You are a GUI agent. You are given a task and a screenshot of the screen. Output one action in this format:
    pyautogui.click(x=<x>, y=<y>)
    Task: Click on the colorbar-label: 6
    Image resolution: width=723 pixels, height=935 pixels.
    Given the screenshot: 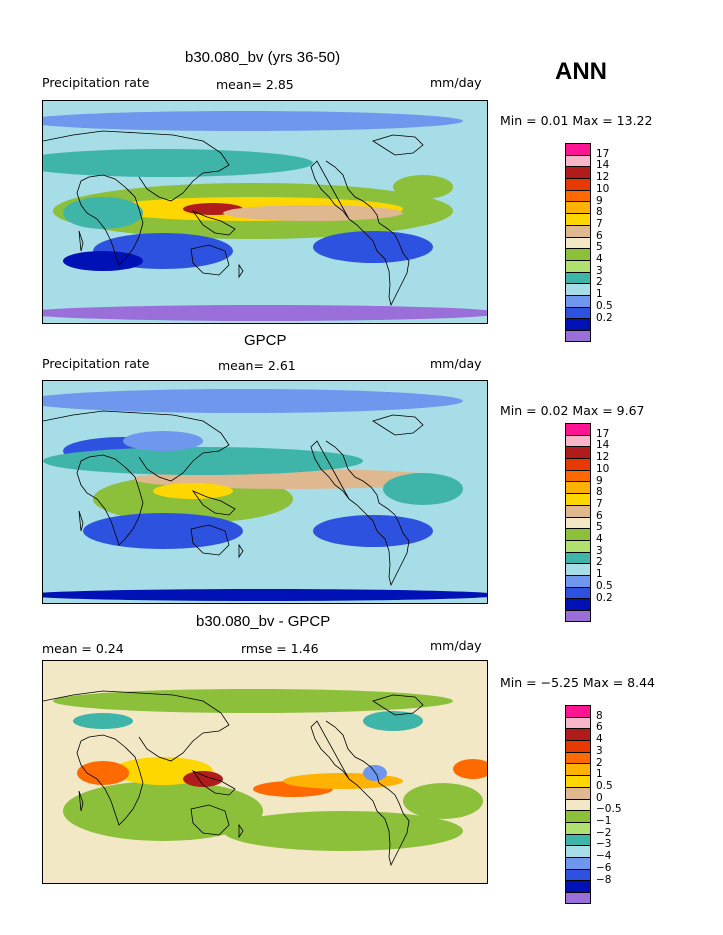 What is the action you would take?
    pyautogui.click(x=599, y=235)
    